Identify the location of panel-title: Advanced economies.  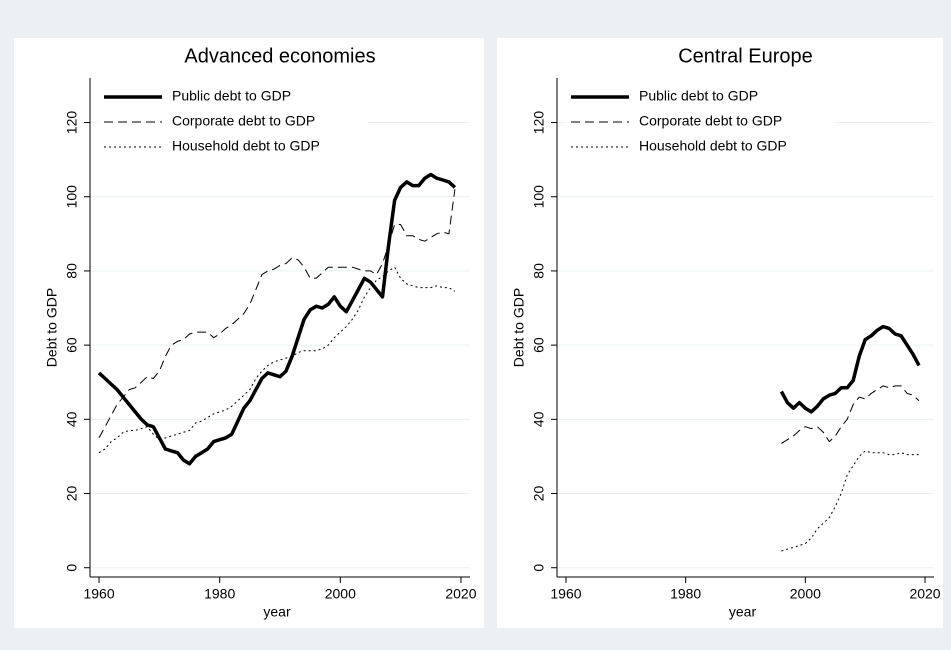
(279, 56).